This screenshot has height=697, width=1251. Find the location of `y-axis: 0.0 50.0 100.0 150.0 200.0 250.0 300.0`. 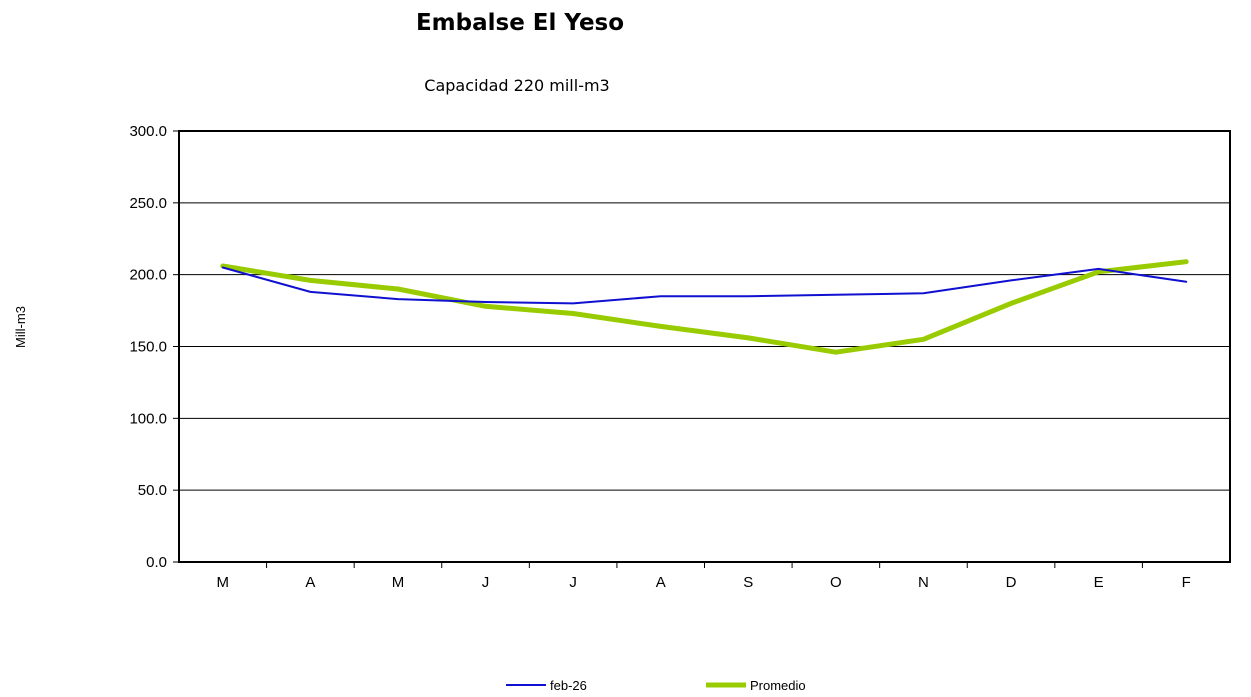

y-axis: 0.0 50.0 100.0 150.0 200.0 250.0 300.0 is located at coordinates (154, 347).